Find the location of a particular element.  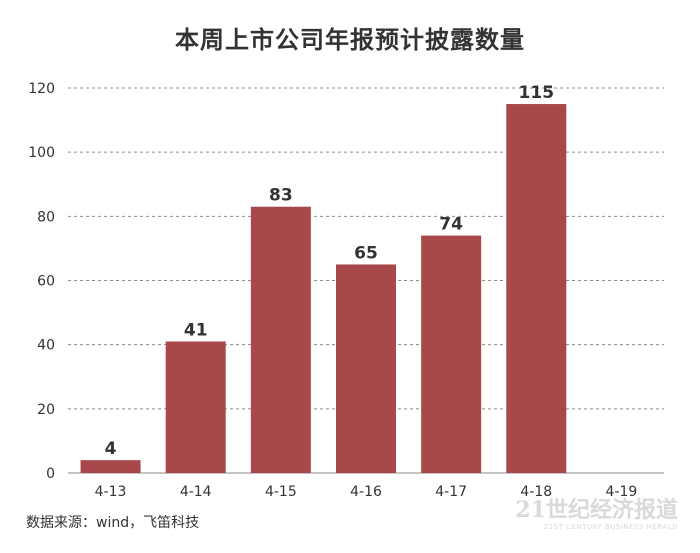

x-tick-label: 4-13 is located at coordinates (111, 492).